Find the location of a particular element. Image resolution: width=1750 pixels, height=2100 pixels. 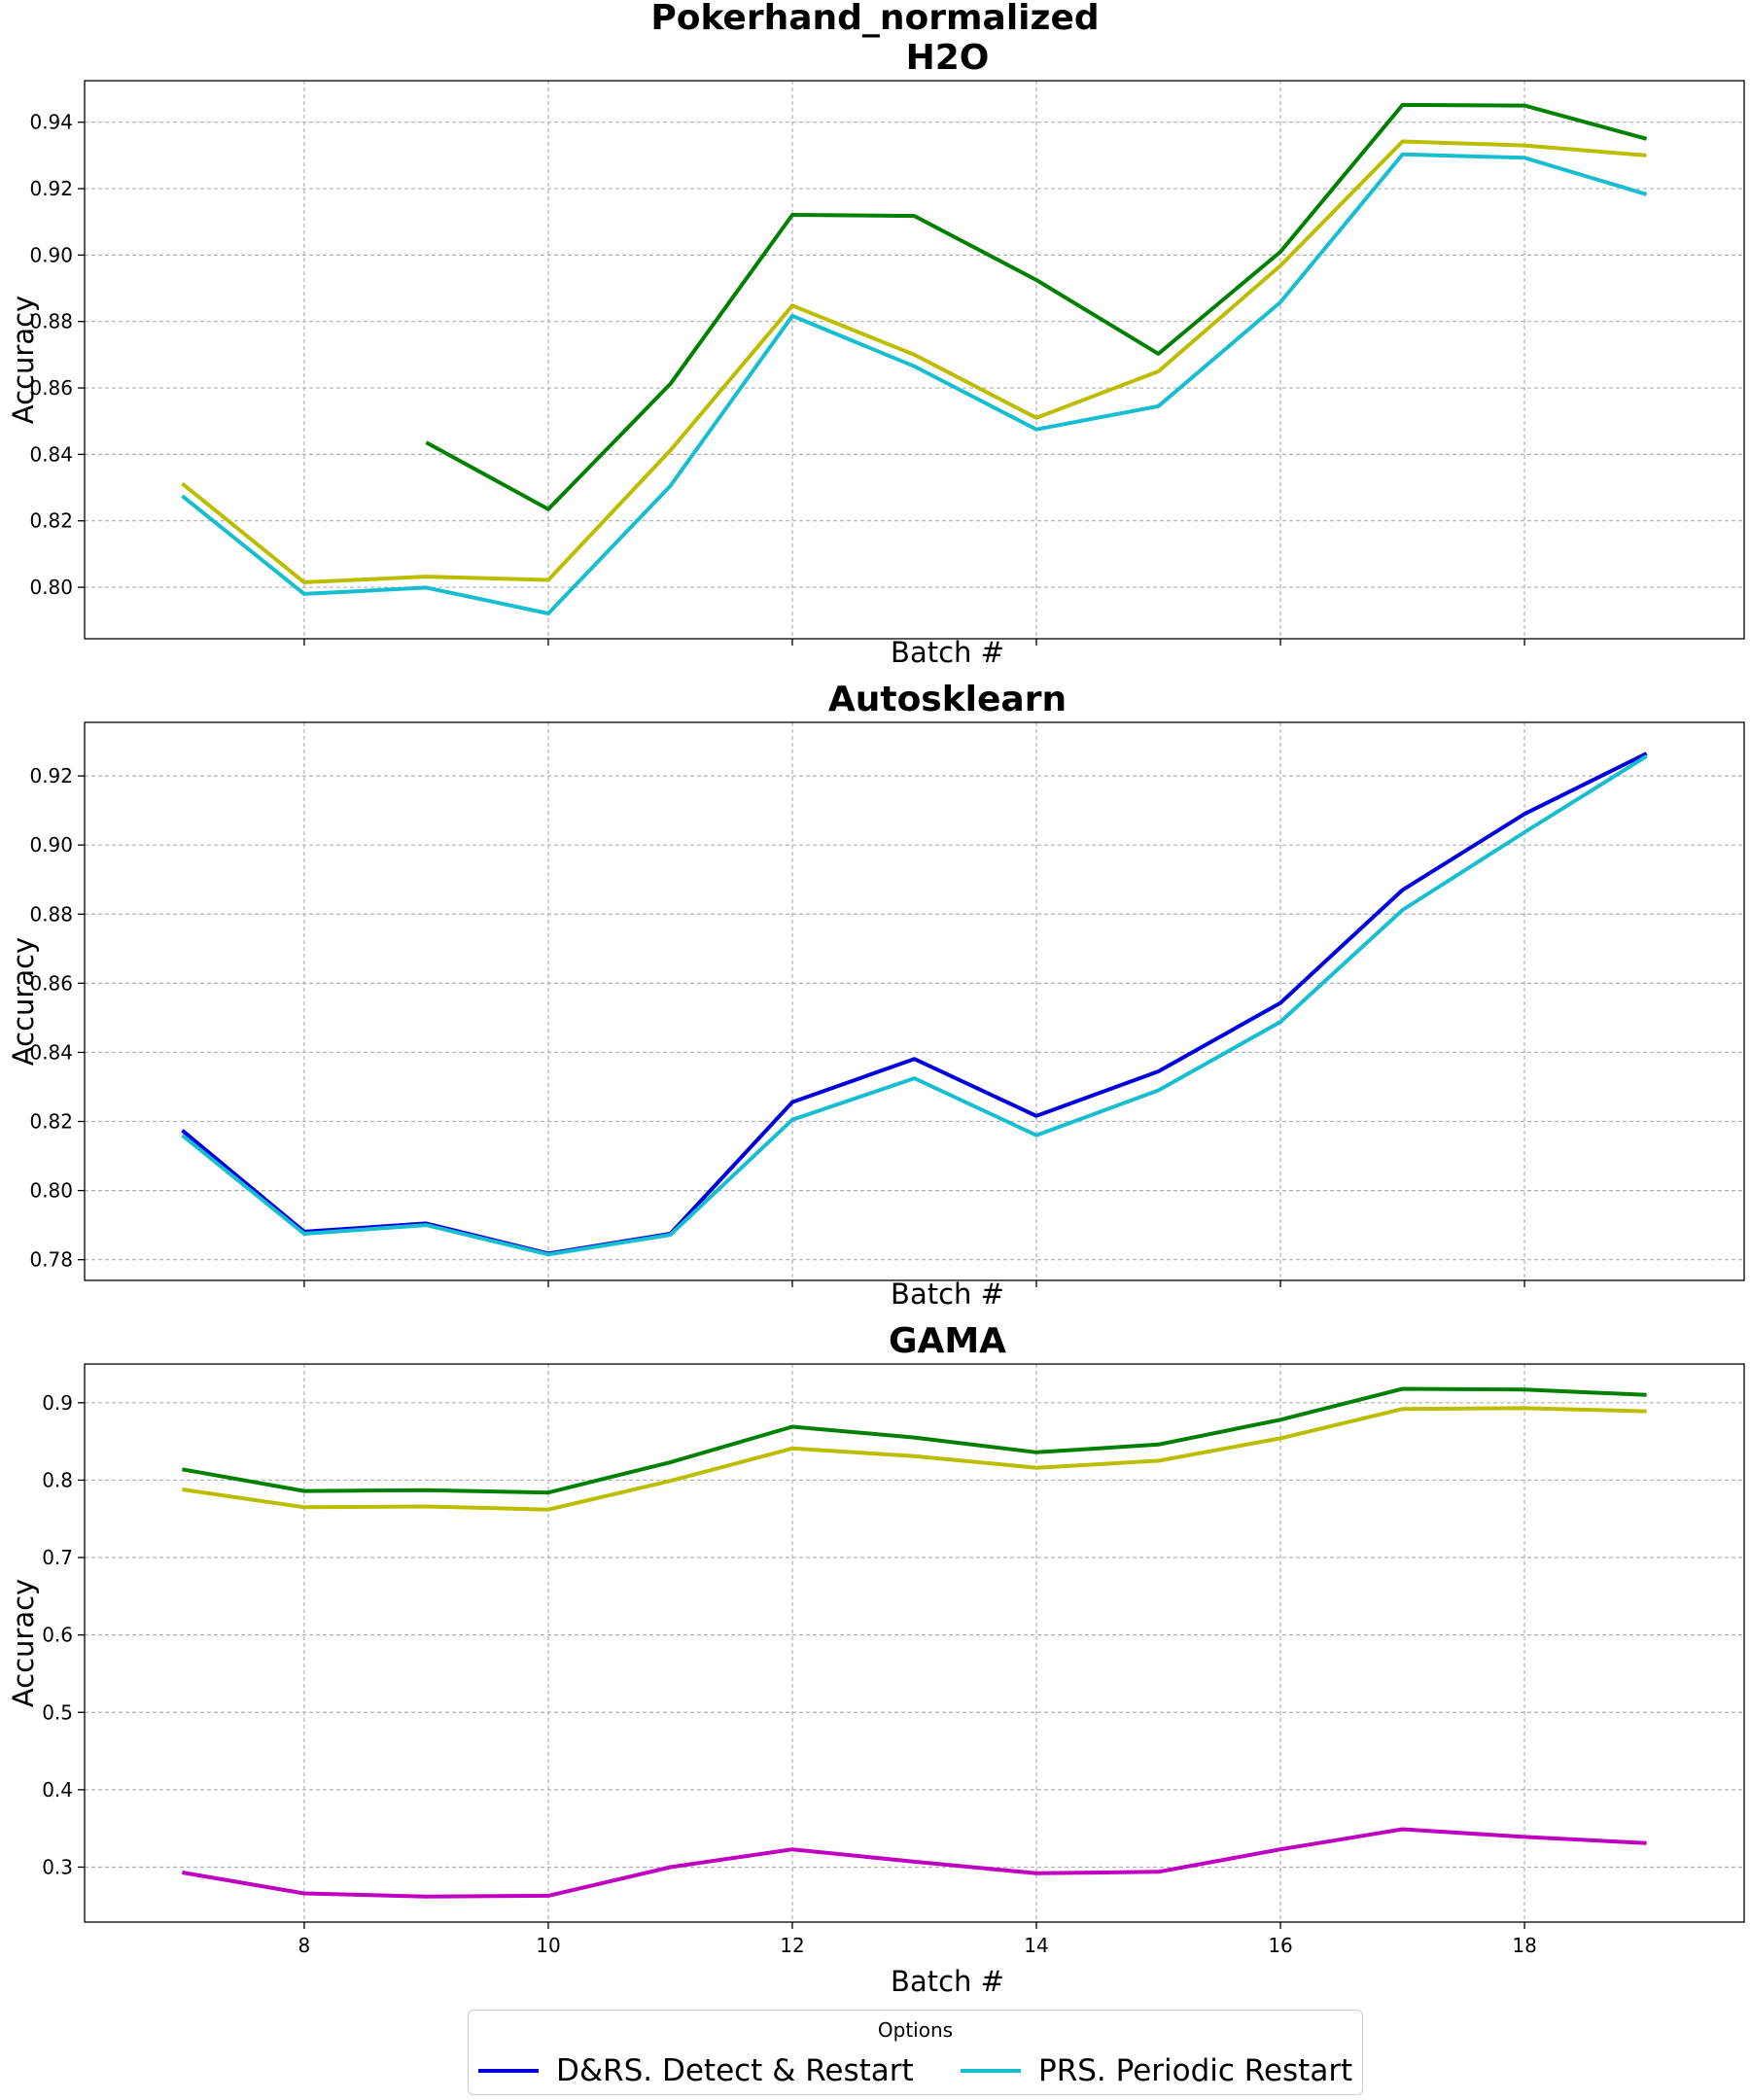

legend-title: Options is located at coordinates (915, 2030).